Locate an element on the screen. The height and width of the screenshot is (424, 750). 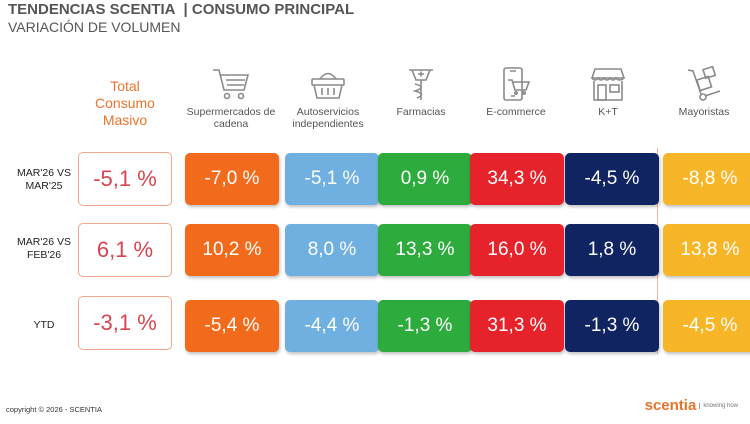
brand-title: TENDENCIAS SCENTIA is located at coordinates (92, 9).